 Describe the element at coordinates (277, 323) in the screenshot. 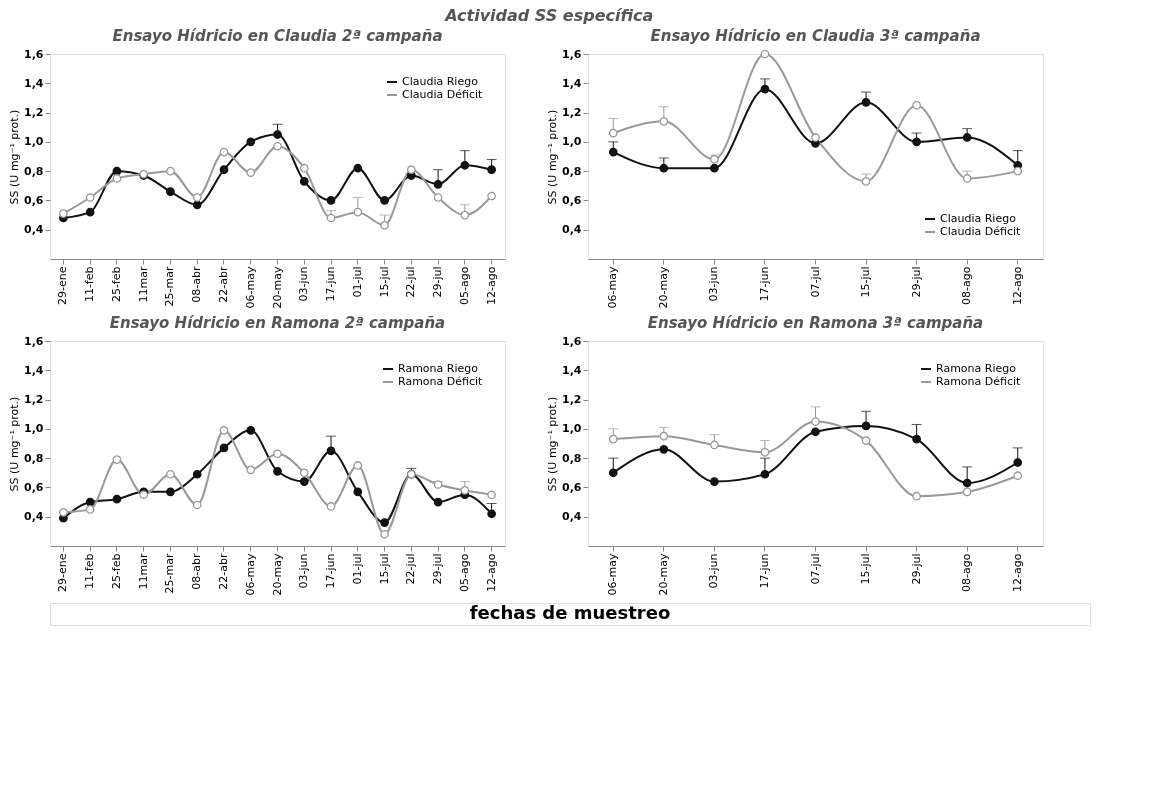

I see `chart-title: Ensayo Hídricio en Ramona 2ª campaña` at that location.